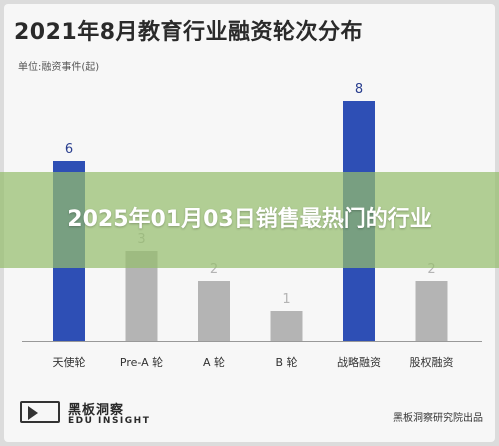 This screenshot has width=499, height=446. What do you see at coordinates (109, 421) in the screenshot?
I see `logo-name-en: EDU INSIGHT` at bounding box center [109, 421].